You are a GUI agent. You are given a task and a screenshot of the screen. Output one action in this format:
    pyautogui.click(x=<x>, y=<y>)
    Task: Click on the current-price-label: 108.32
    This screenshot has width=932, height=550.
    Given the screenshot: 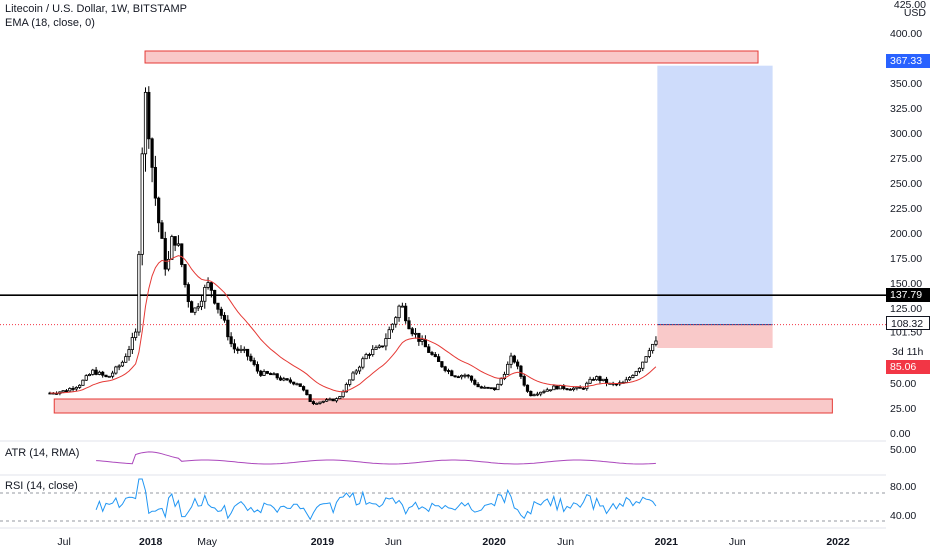 What is the action you would take?
    pyautogui.click(x=908, y=323)
    